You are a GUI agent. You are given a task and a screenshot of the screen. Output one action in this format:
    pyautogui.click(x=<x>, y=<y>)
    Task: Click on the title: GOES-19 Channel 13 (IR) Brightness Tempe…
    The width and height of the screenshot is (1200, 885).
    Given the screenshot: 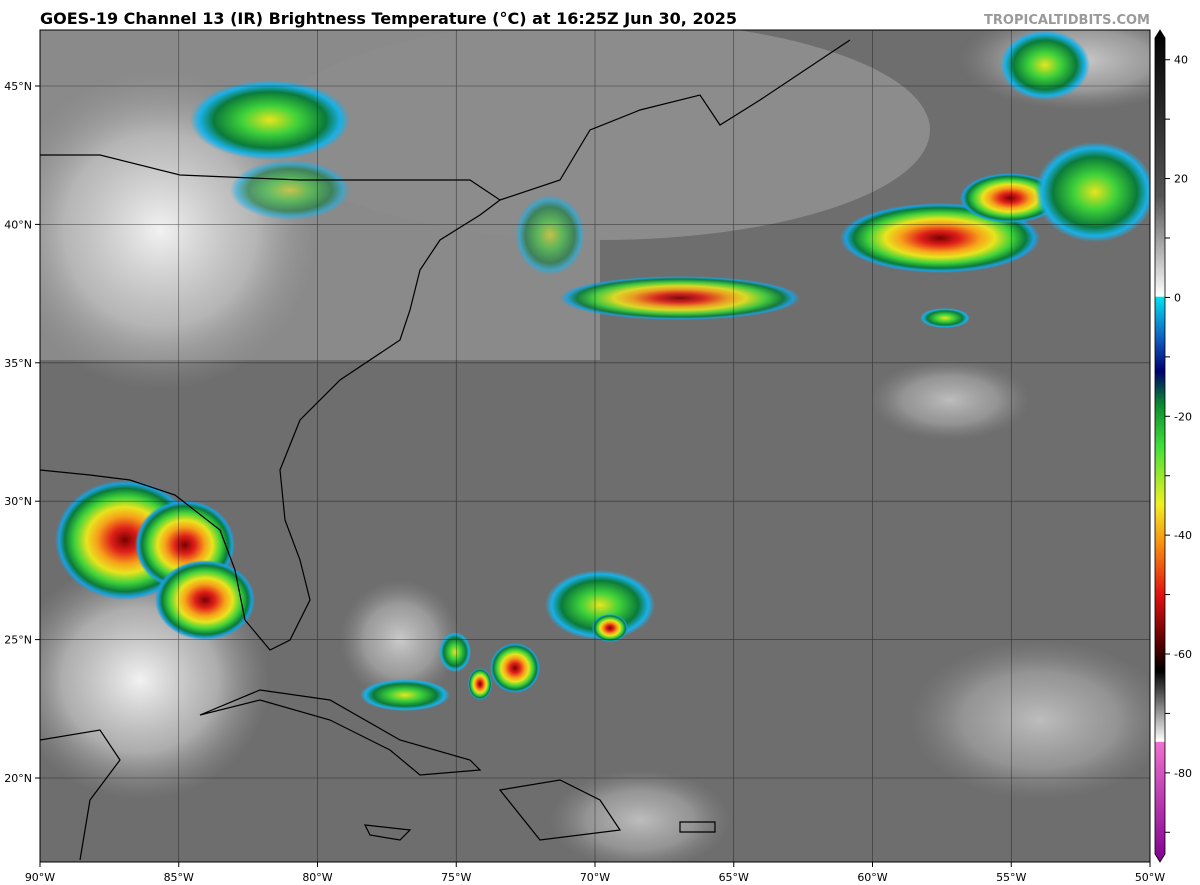 What is the action you would take?
    pyautogui.click(x=388, y=18)
    